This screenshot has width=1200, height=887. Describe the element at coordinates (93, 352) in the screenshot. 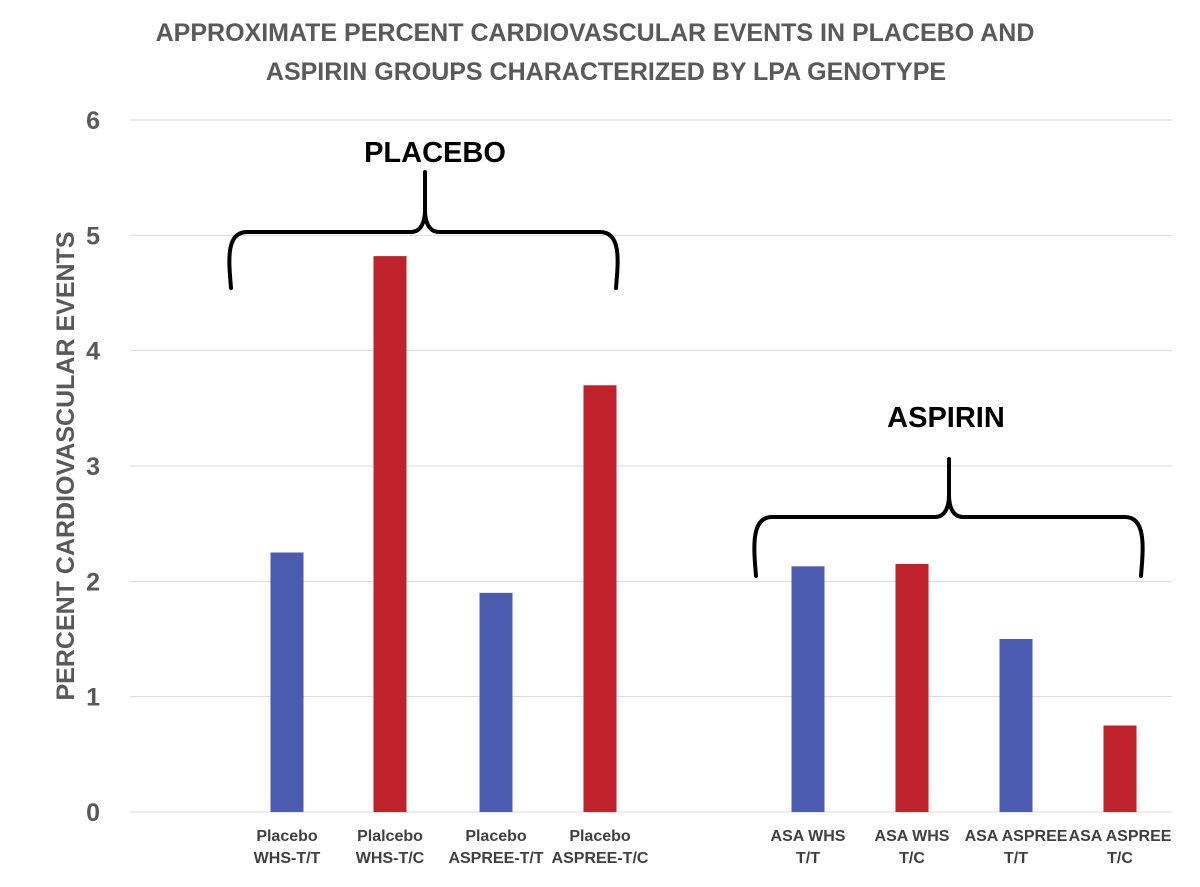

I see `y-tick-label: 4` at that location.